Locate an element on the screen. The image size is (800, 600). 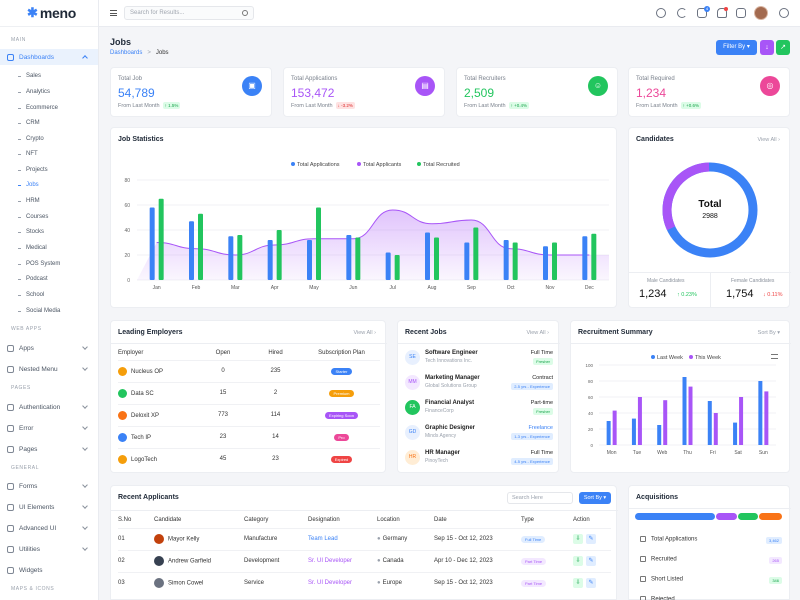
bar-total-recruited is located at coordinates (161, 239).